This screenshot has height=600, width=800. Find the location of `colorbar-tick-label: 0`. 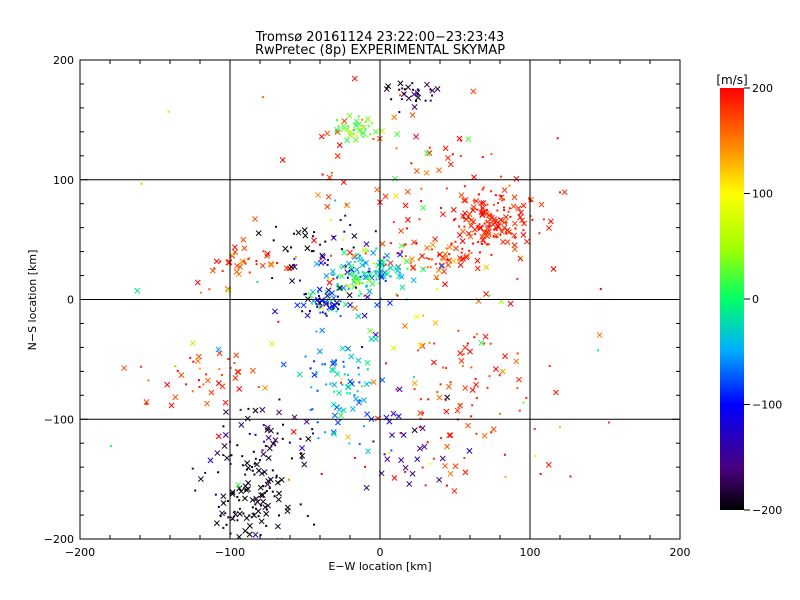

colorbar-tick-label: 0 is located at coordinates (755, 299).